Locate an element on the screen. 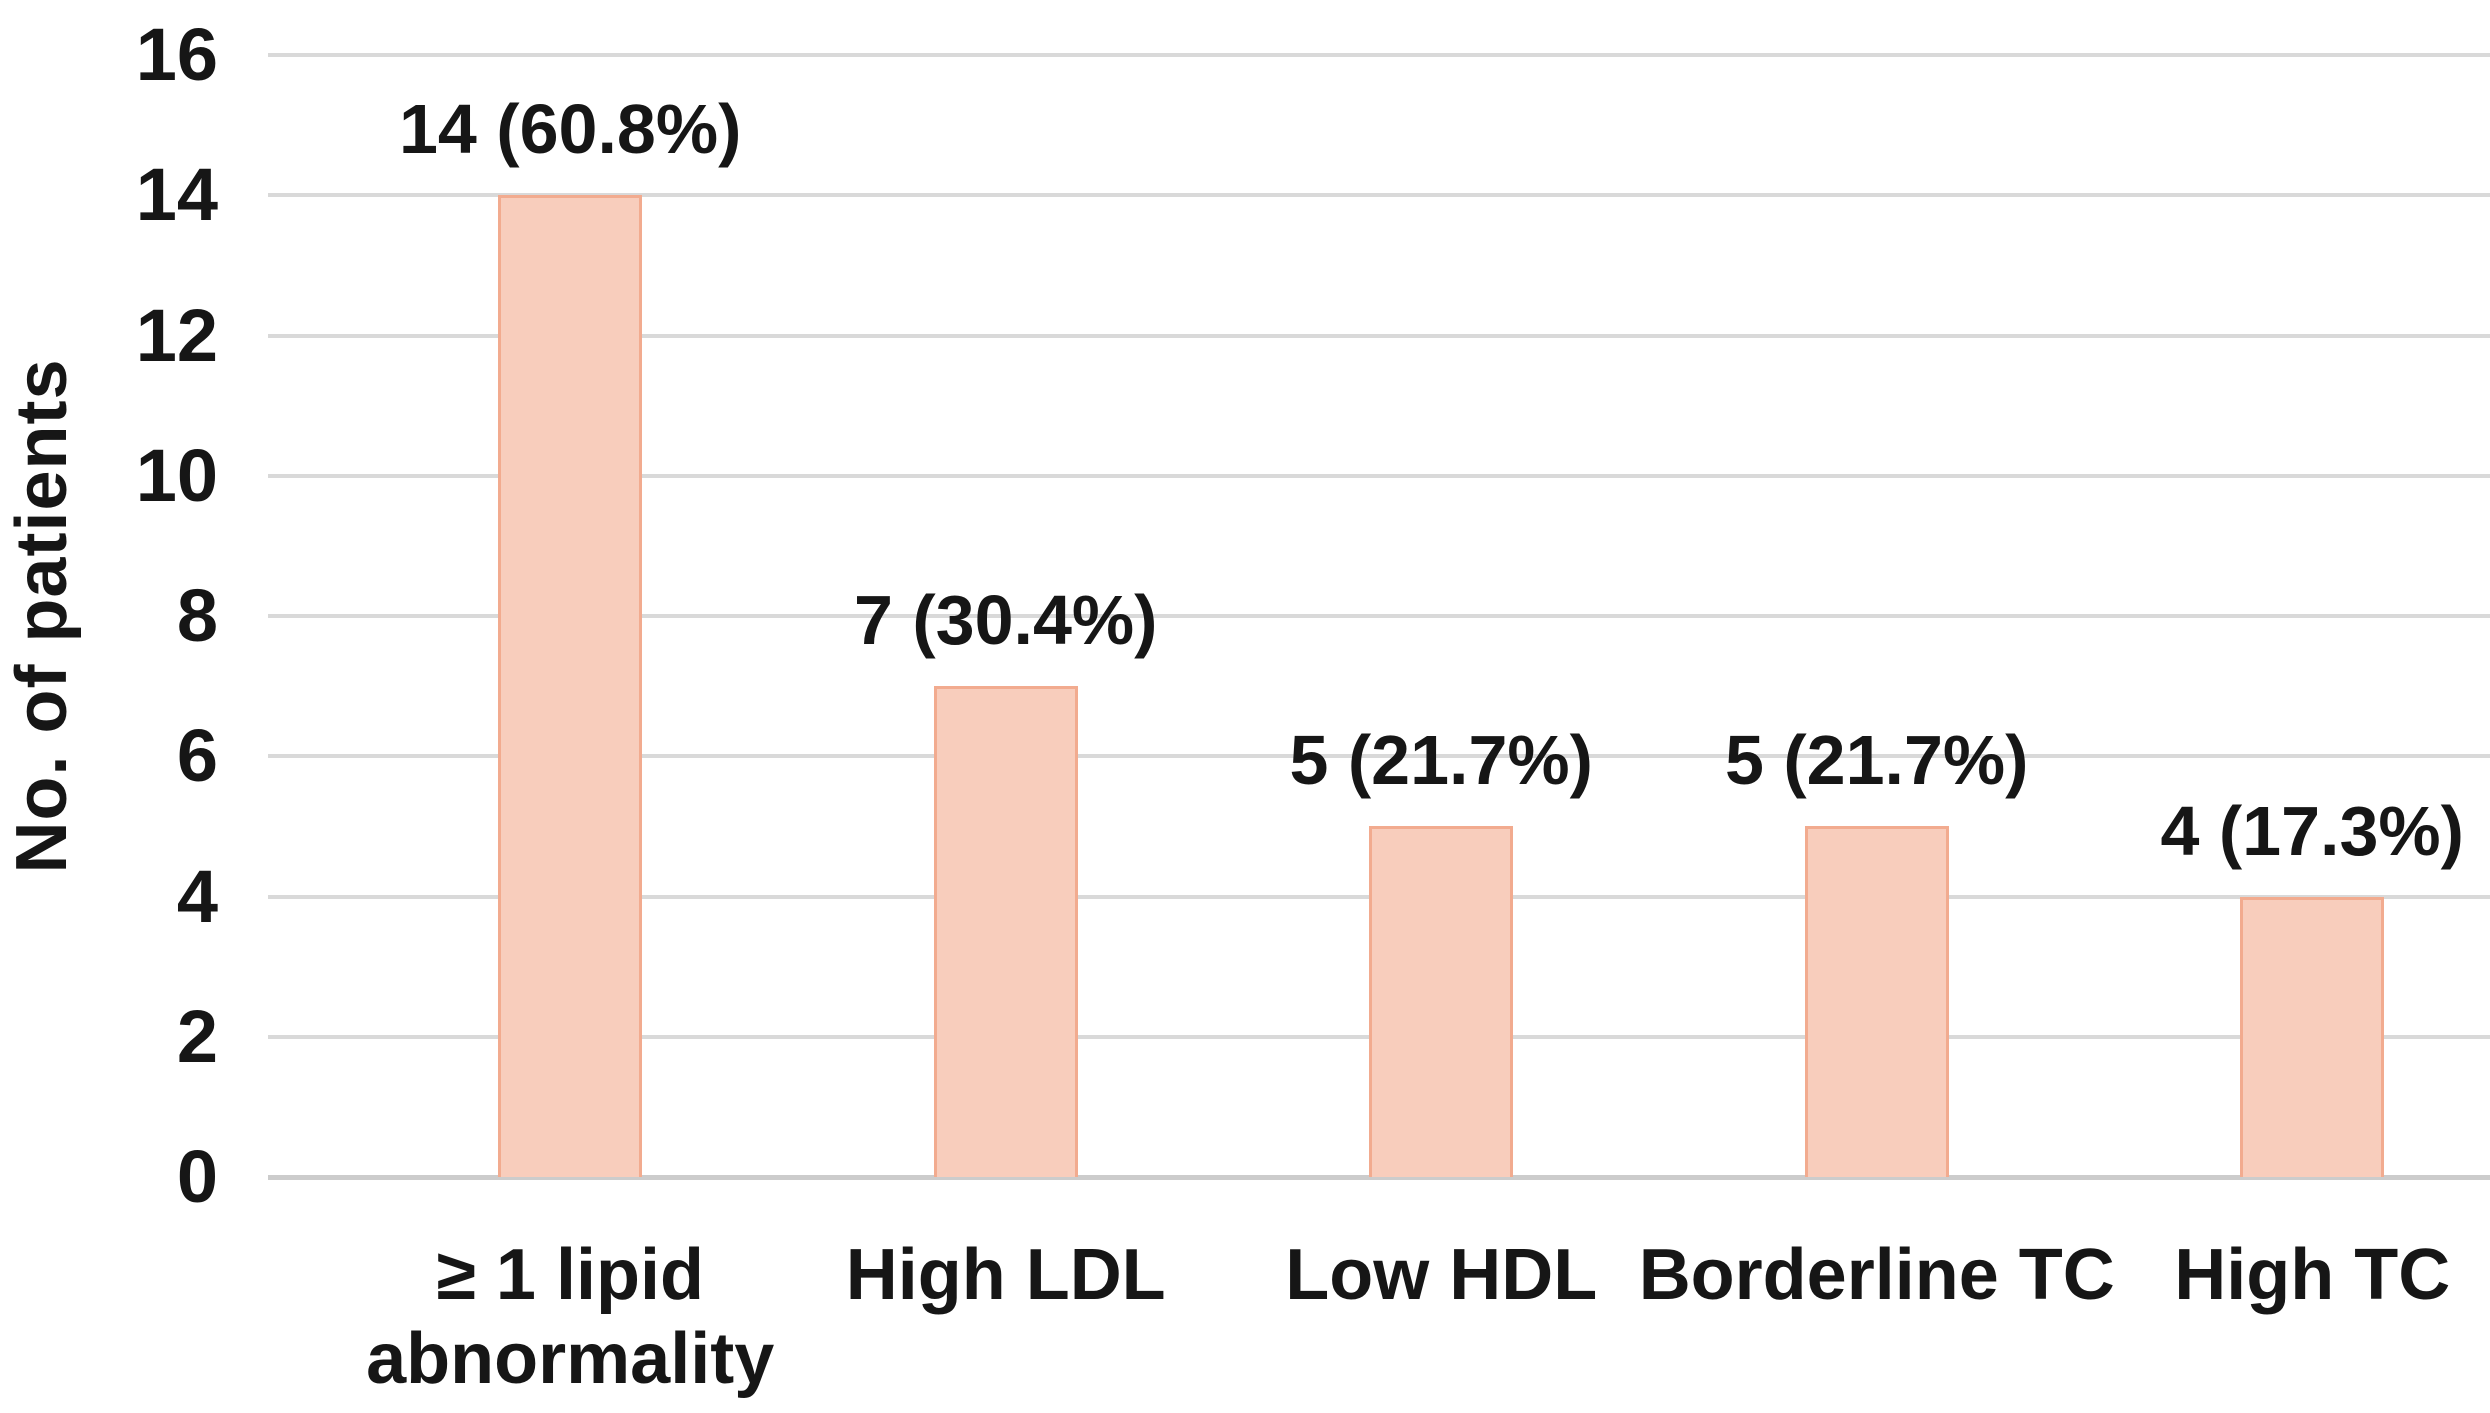 The height and width of the screenshot is (1413, 2490). x-category-label: ≥ 1 lipid abnormality is located at coordinates (570, 1317).